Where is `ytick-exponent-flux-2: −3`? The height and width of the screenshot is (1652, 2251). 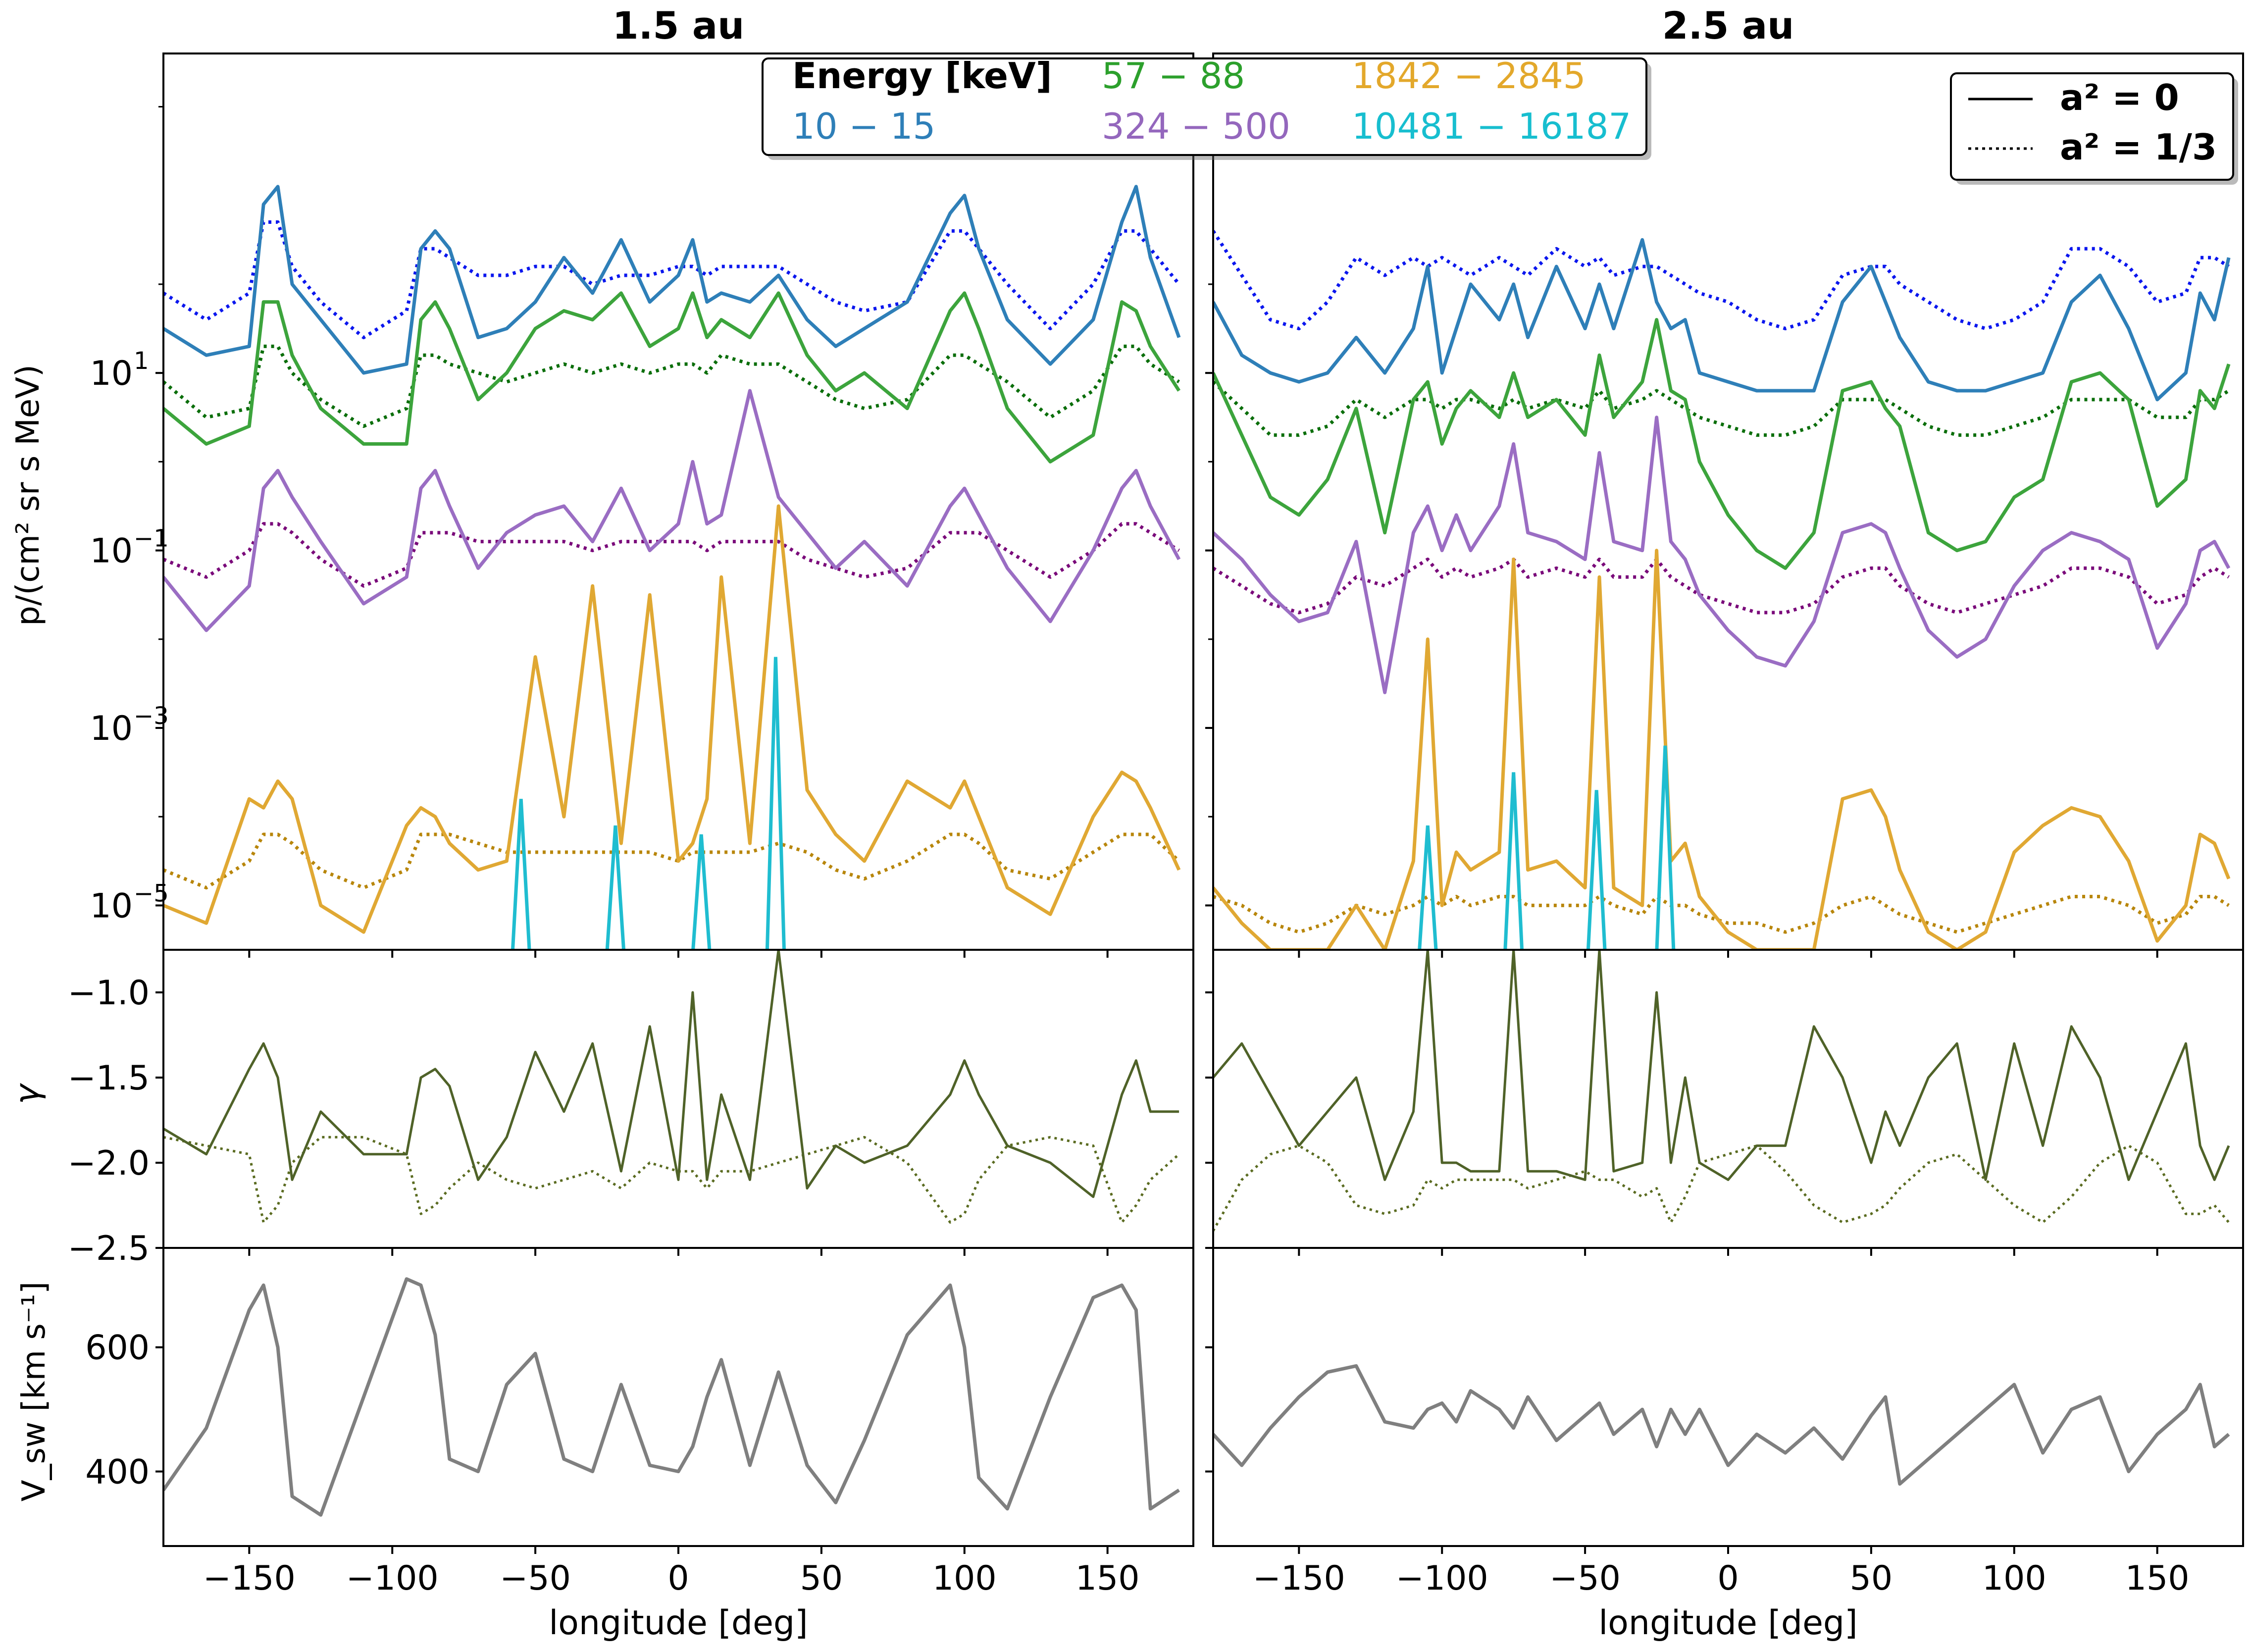
ytick-exponent-flux-2: −3 is located at coordinates (152, 716).